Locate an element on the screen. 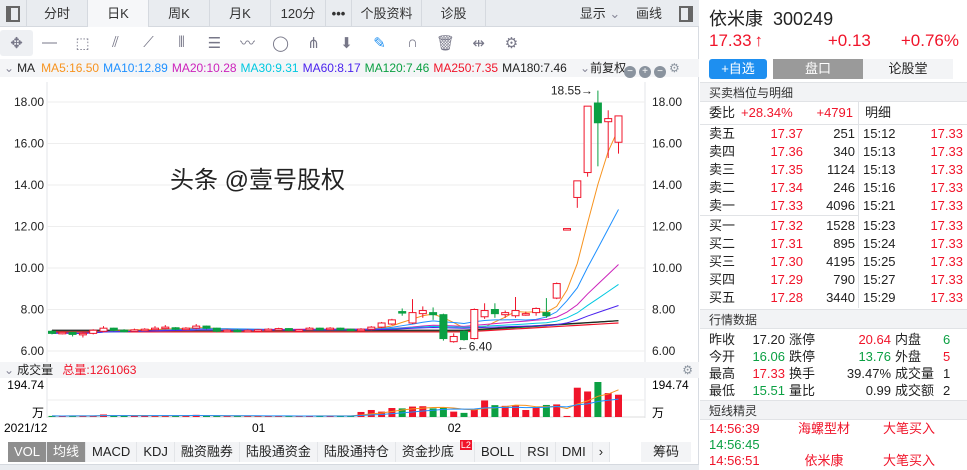 Image resolution: width=967 pixels, height=470 pixels. fork-icon: ⋔ is located at coordinates (313, 43).